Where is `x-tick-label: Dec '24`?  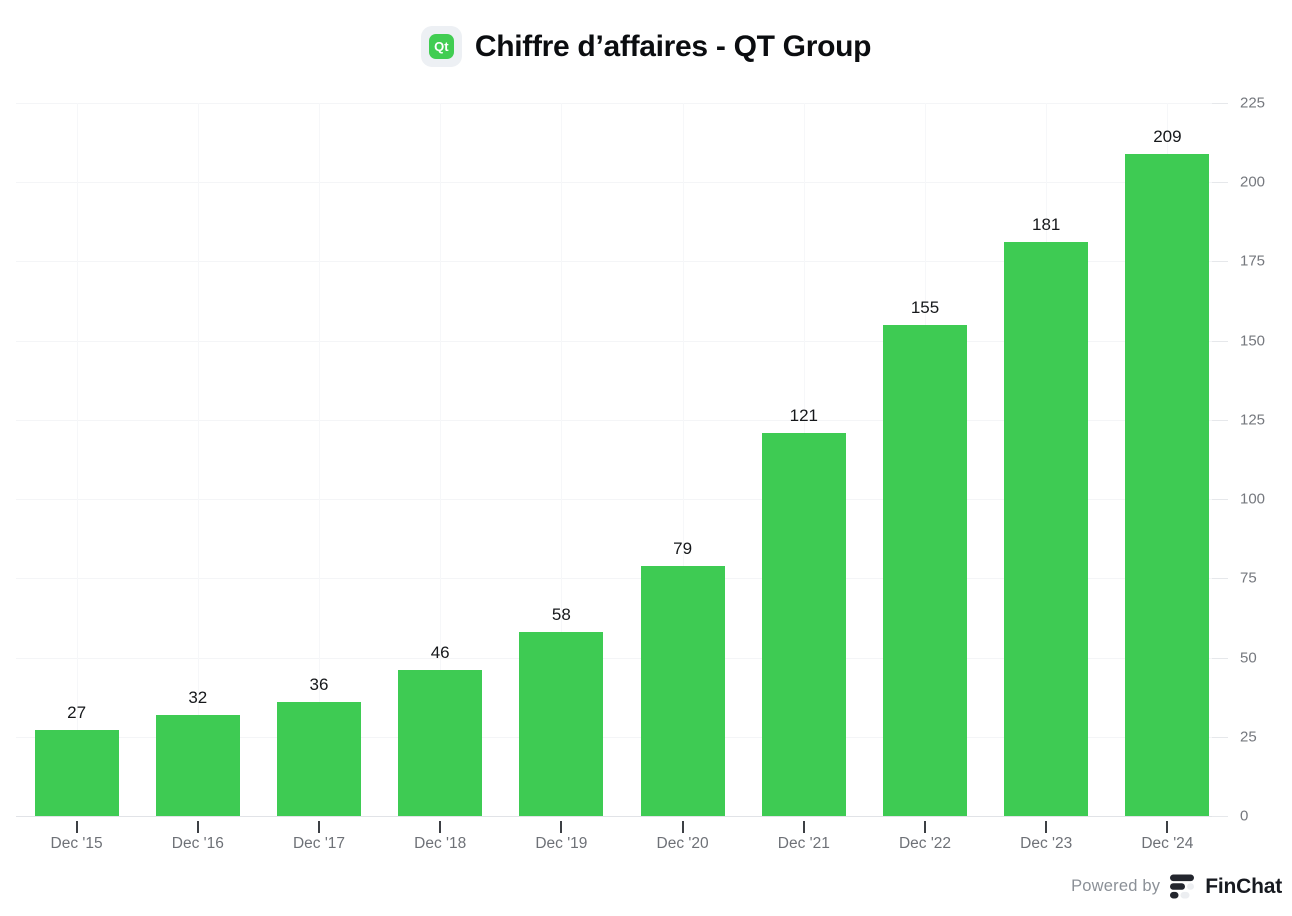
x-tick-label: Dec '24 is located at coordinates (1167, 843).